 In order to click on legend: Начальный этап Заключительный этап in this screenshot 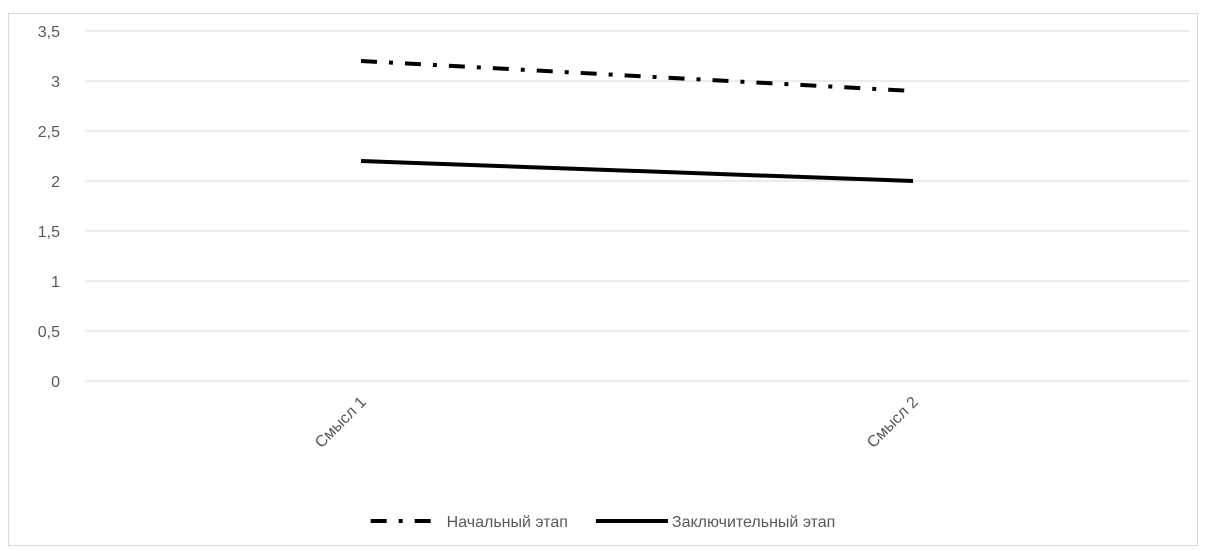, I will do `click(603, 522)`.